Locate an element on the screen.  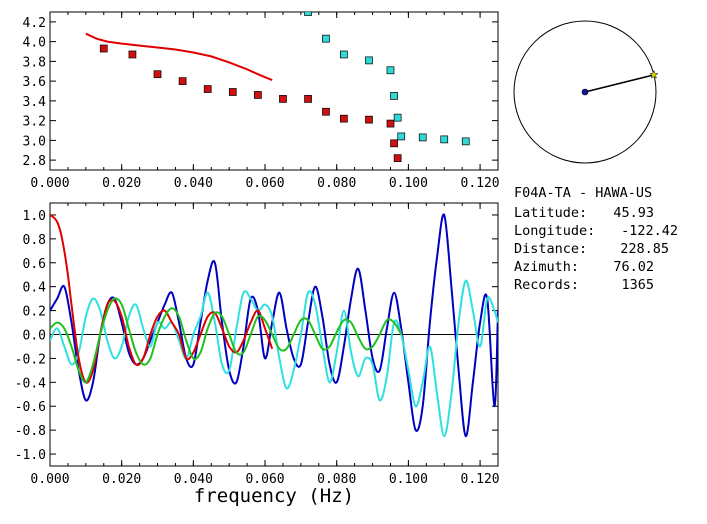
correlation-x-tick-label: 0.040 is located at coordinates (193, 479).